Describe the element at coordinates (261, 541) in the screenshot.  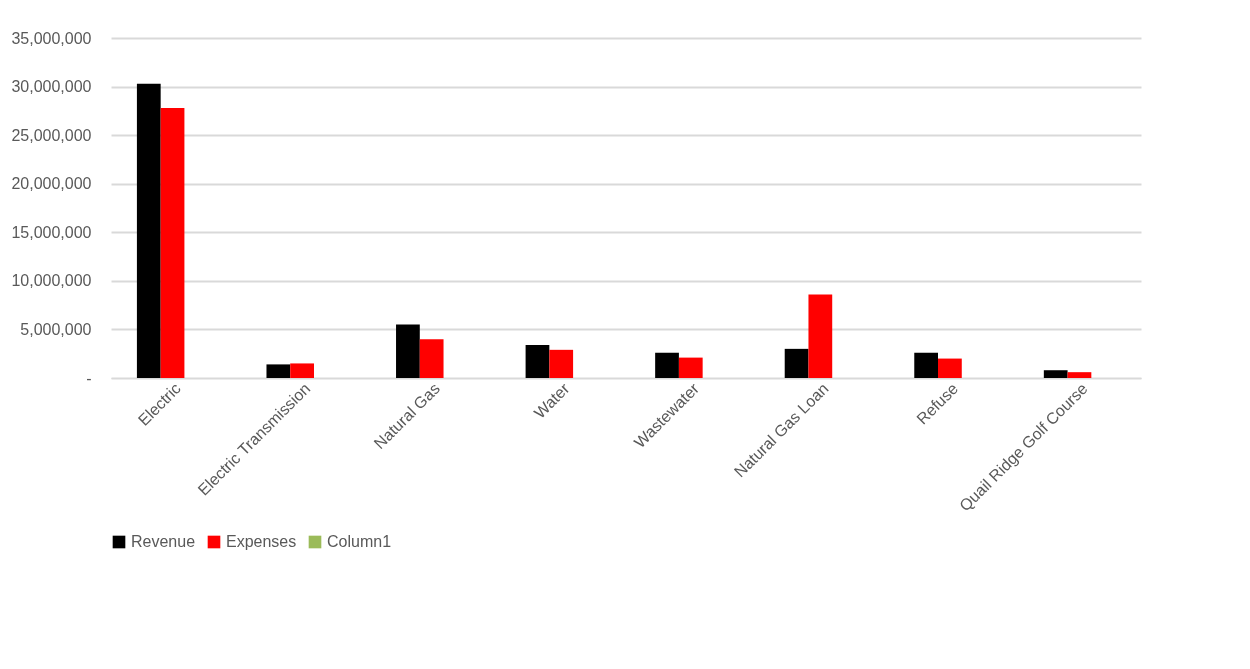
I see `legend-label: Expenses` at that location.